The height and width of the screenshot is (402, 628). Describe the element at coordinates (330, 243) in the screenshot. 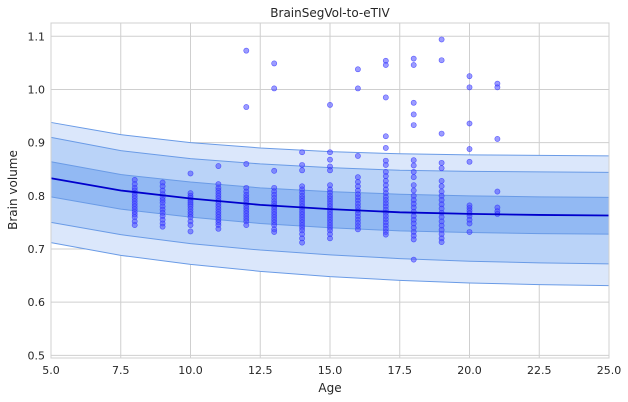

I see `band-mid-lower-edge` at that location.